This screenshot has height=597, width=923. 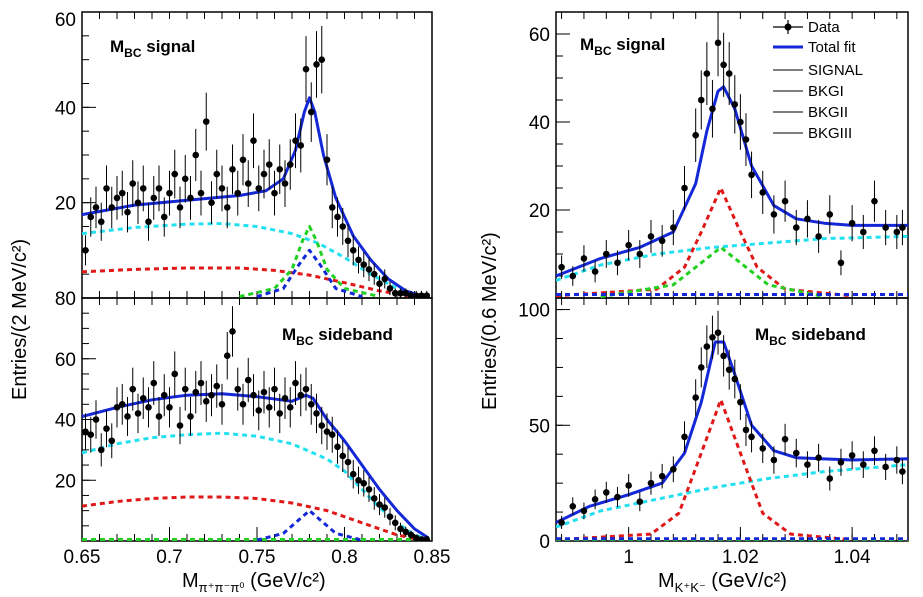 I want to click on y-axis-label-right: Entries/(0.6 MeV/c²), so click(x=490, y=321).